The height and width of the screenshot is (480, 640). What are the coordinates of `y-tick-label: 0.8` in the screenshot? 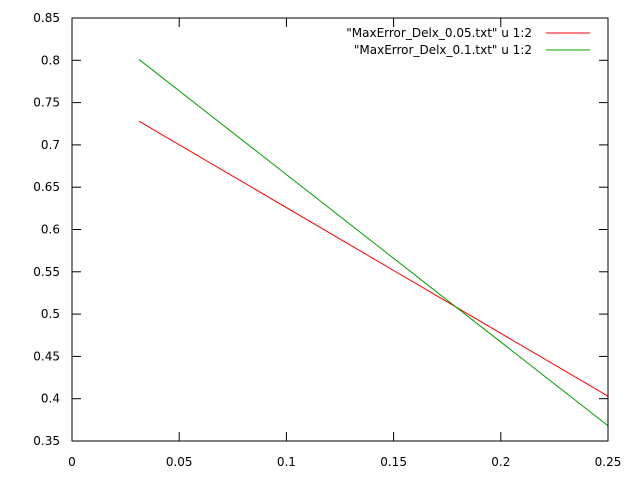 It's located at (50, 60).